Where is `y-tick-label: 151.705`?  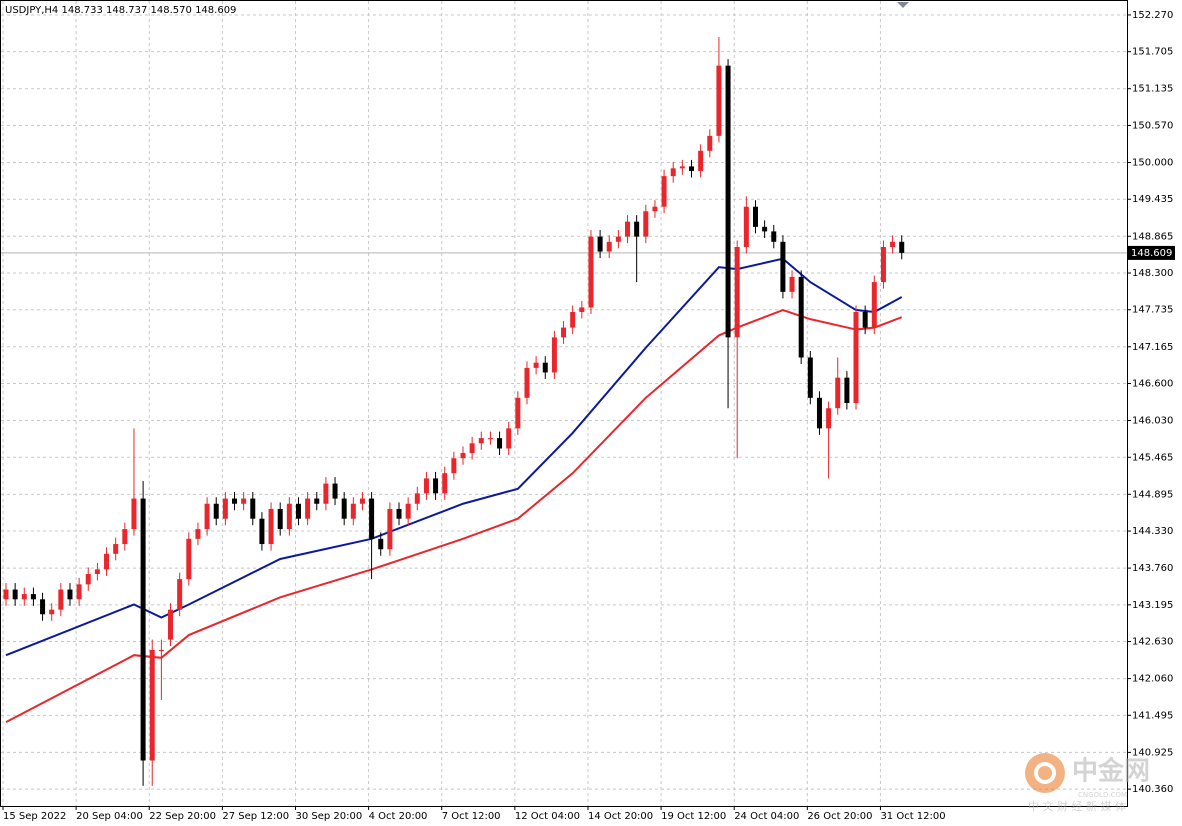 y-tick-label: 151.705 is located at coordinates (1152, 52).